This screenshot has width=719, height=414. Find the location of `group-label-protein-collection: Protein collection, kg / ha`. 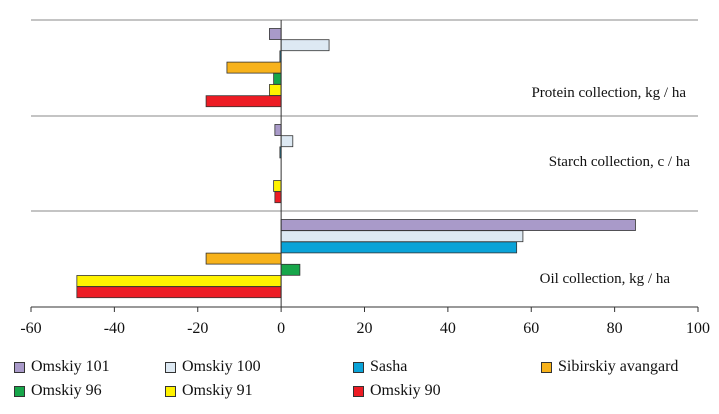

group-label-protein-collection: Protein collection, kg / ha is located at coordinates (608, 93).